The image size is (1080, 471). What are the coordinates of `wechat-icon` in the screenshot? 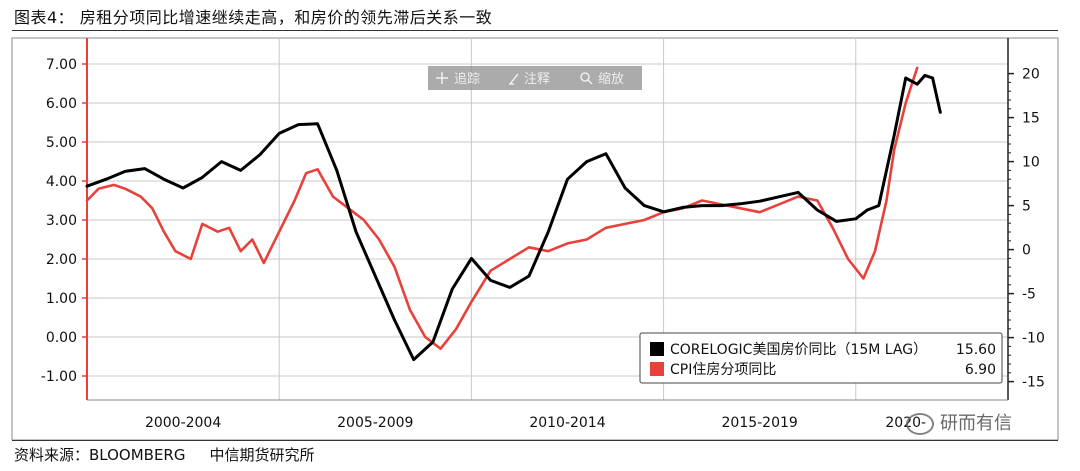 It's located at (920, 424).